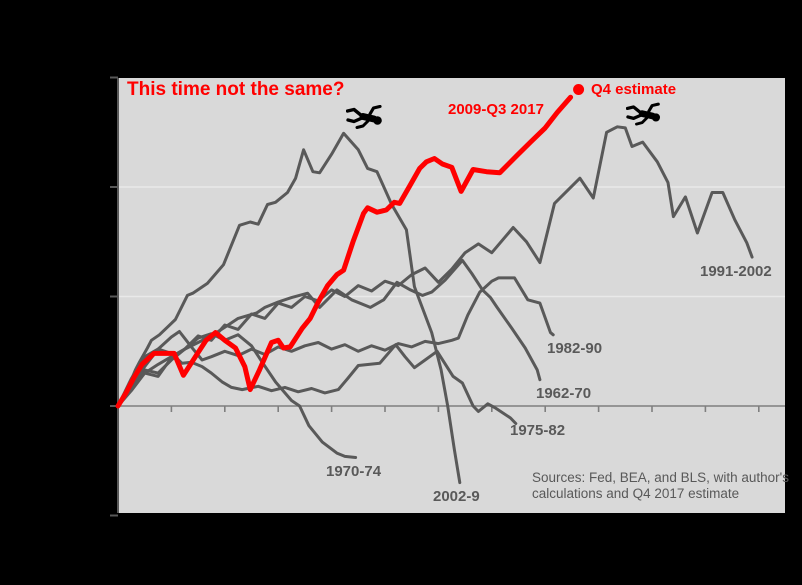  What do you see at coordinates (736, 271) in the screenshot?
I see `series-label-1991-2002: 1991-2002` at bounding box center [736, 271].